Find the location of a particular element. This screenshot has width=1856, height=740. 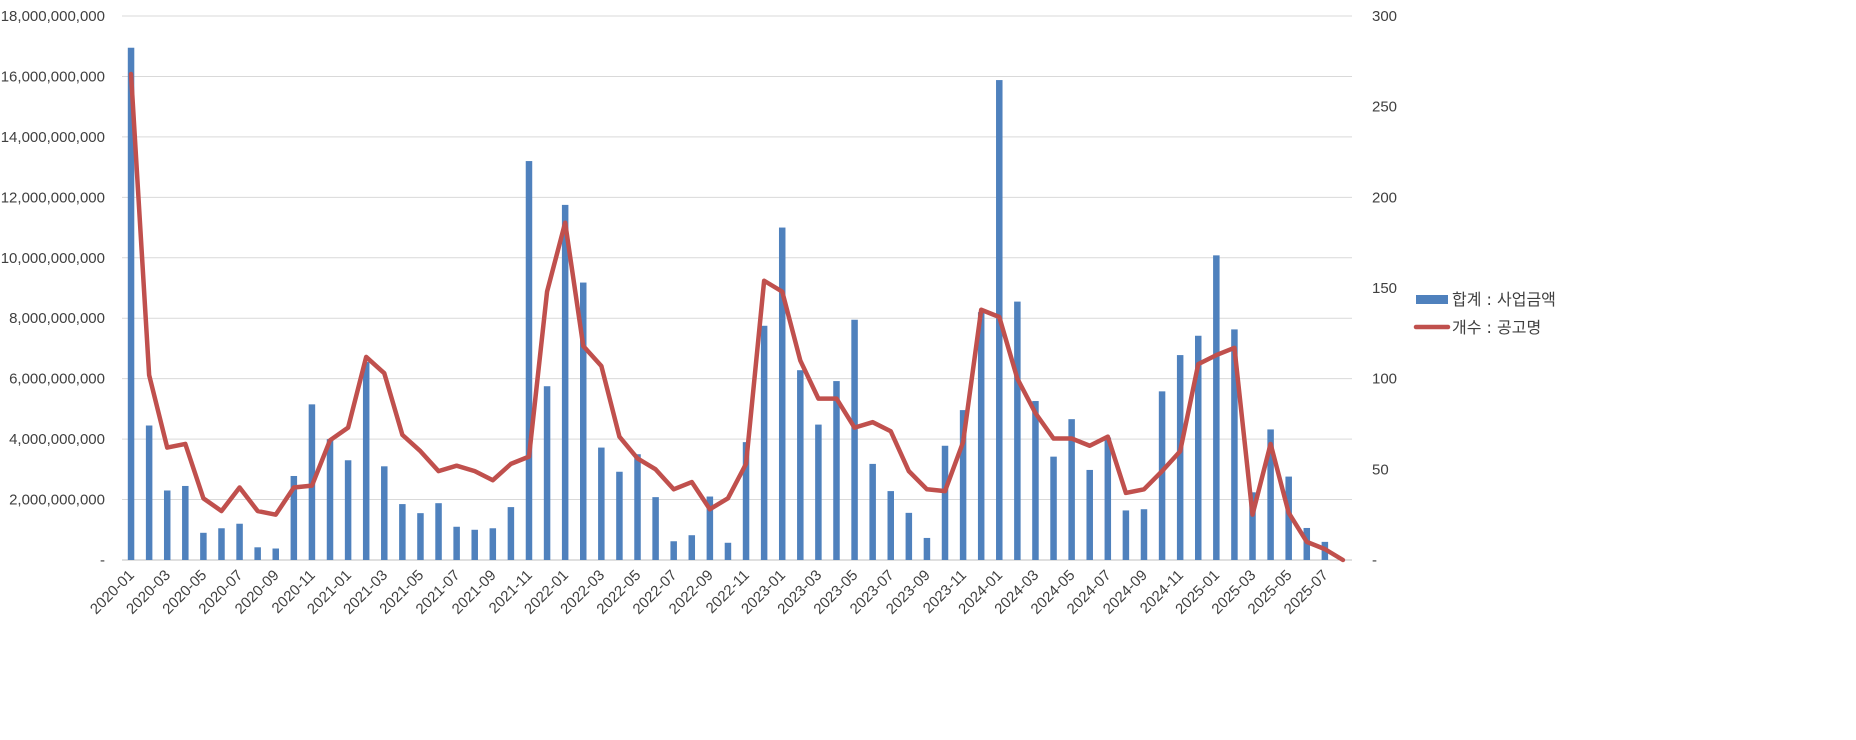

right-y-tick-label: 200 is located at coordinates (1384, 197).